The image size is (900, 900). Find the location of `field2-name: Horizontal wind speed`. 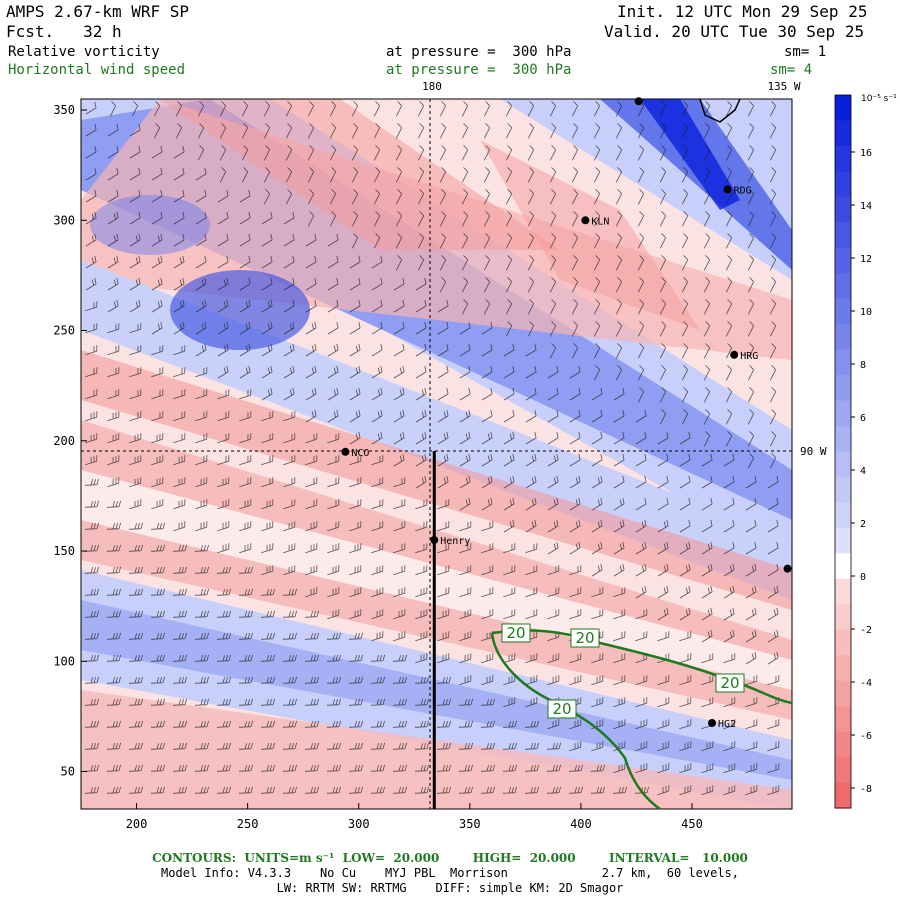

field2-name: Horizontal wind speed is located at coordinates (97, 70).